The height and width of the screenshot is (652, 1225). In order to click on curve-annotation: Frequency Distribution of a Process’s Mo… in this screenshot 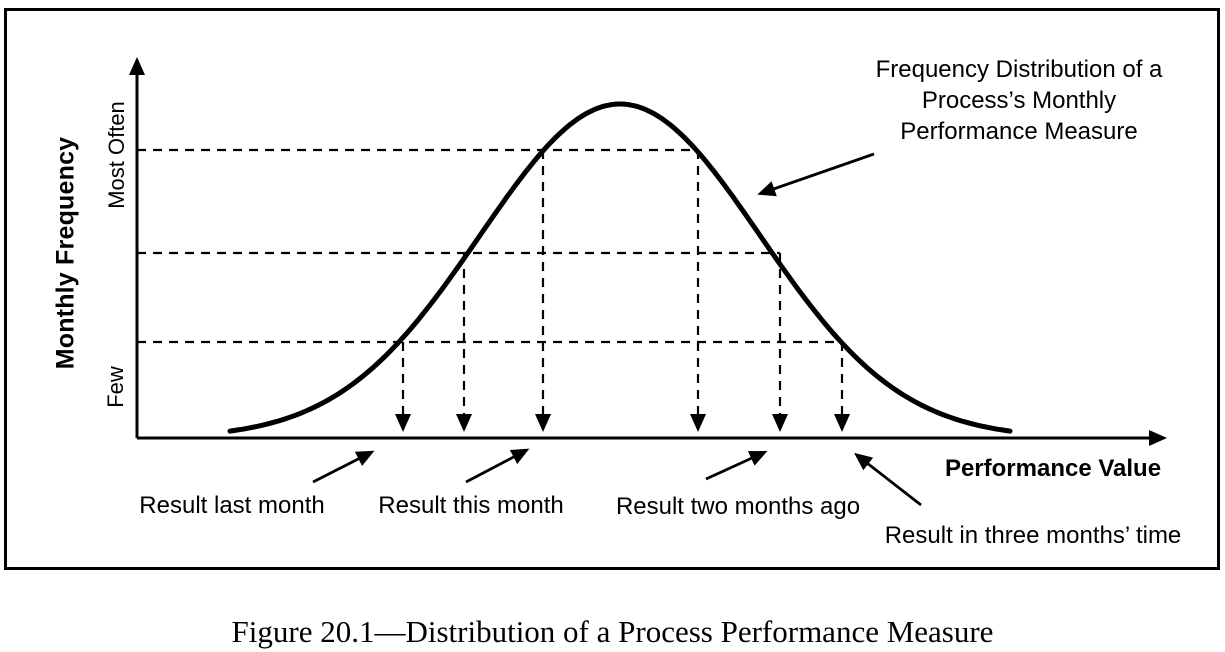, I will do `click(1019, 100)`.